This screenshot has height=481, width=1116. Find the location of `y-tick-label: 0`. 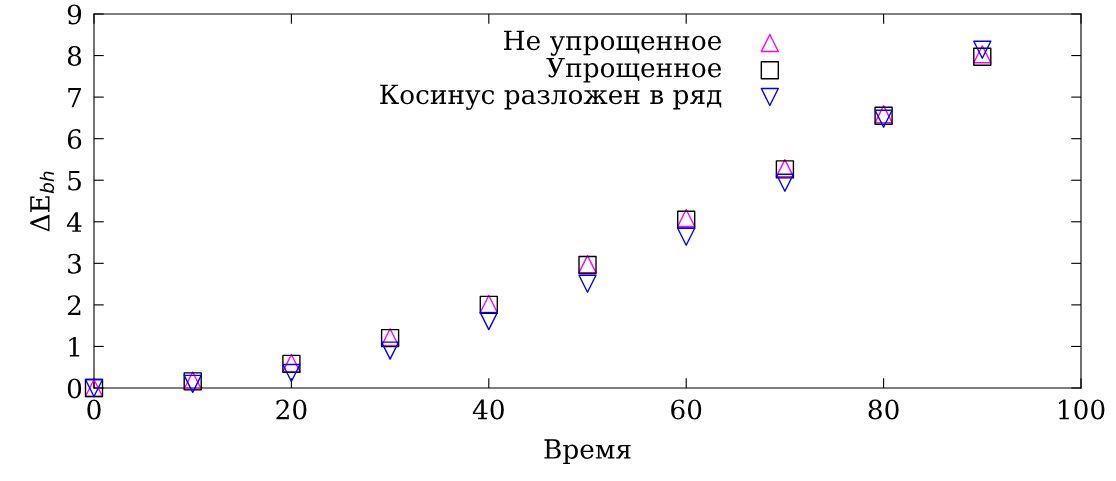

y-tick-label: 0 is located at coordinates (74, 388).